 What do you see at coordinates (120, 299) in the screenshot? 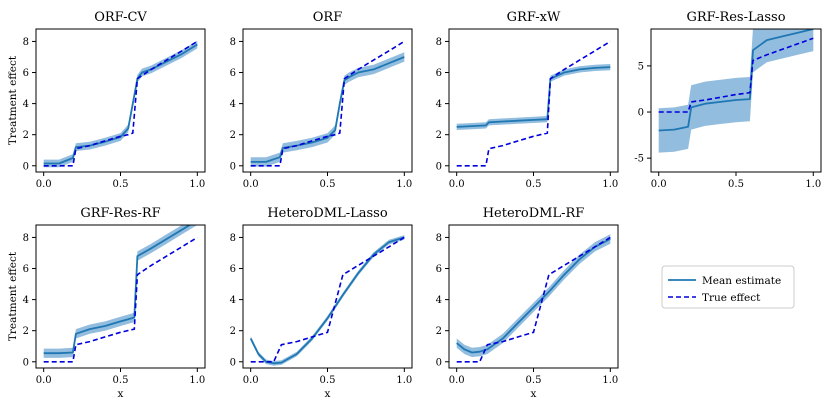
I see `true-line-grf-res-rf` at bounding box center [120, 299].